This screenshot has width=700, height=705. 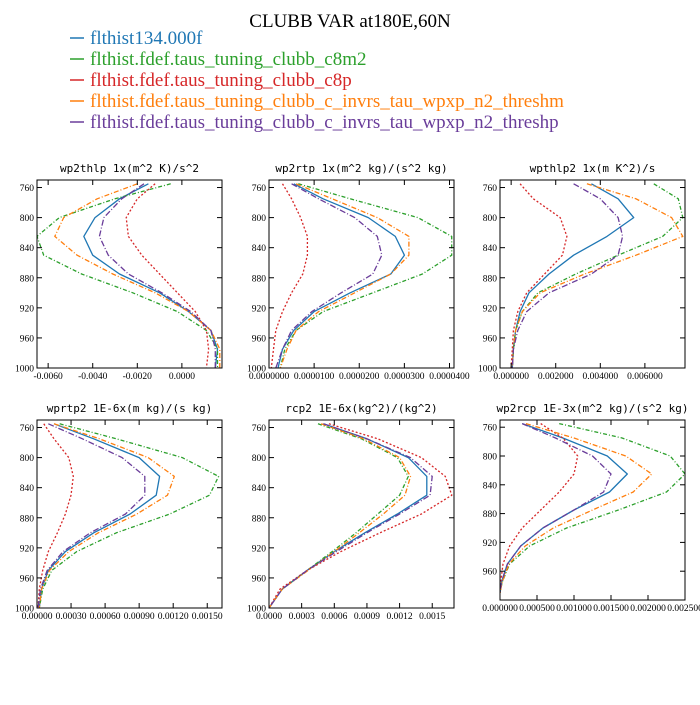 What do you see at coordinates (592, 408) in the screenshot?
I see `panel-title: wp2rcp 1E-3x(m^2 kg)/(s^2 kg)` at bounding box center [592, 408].